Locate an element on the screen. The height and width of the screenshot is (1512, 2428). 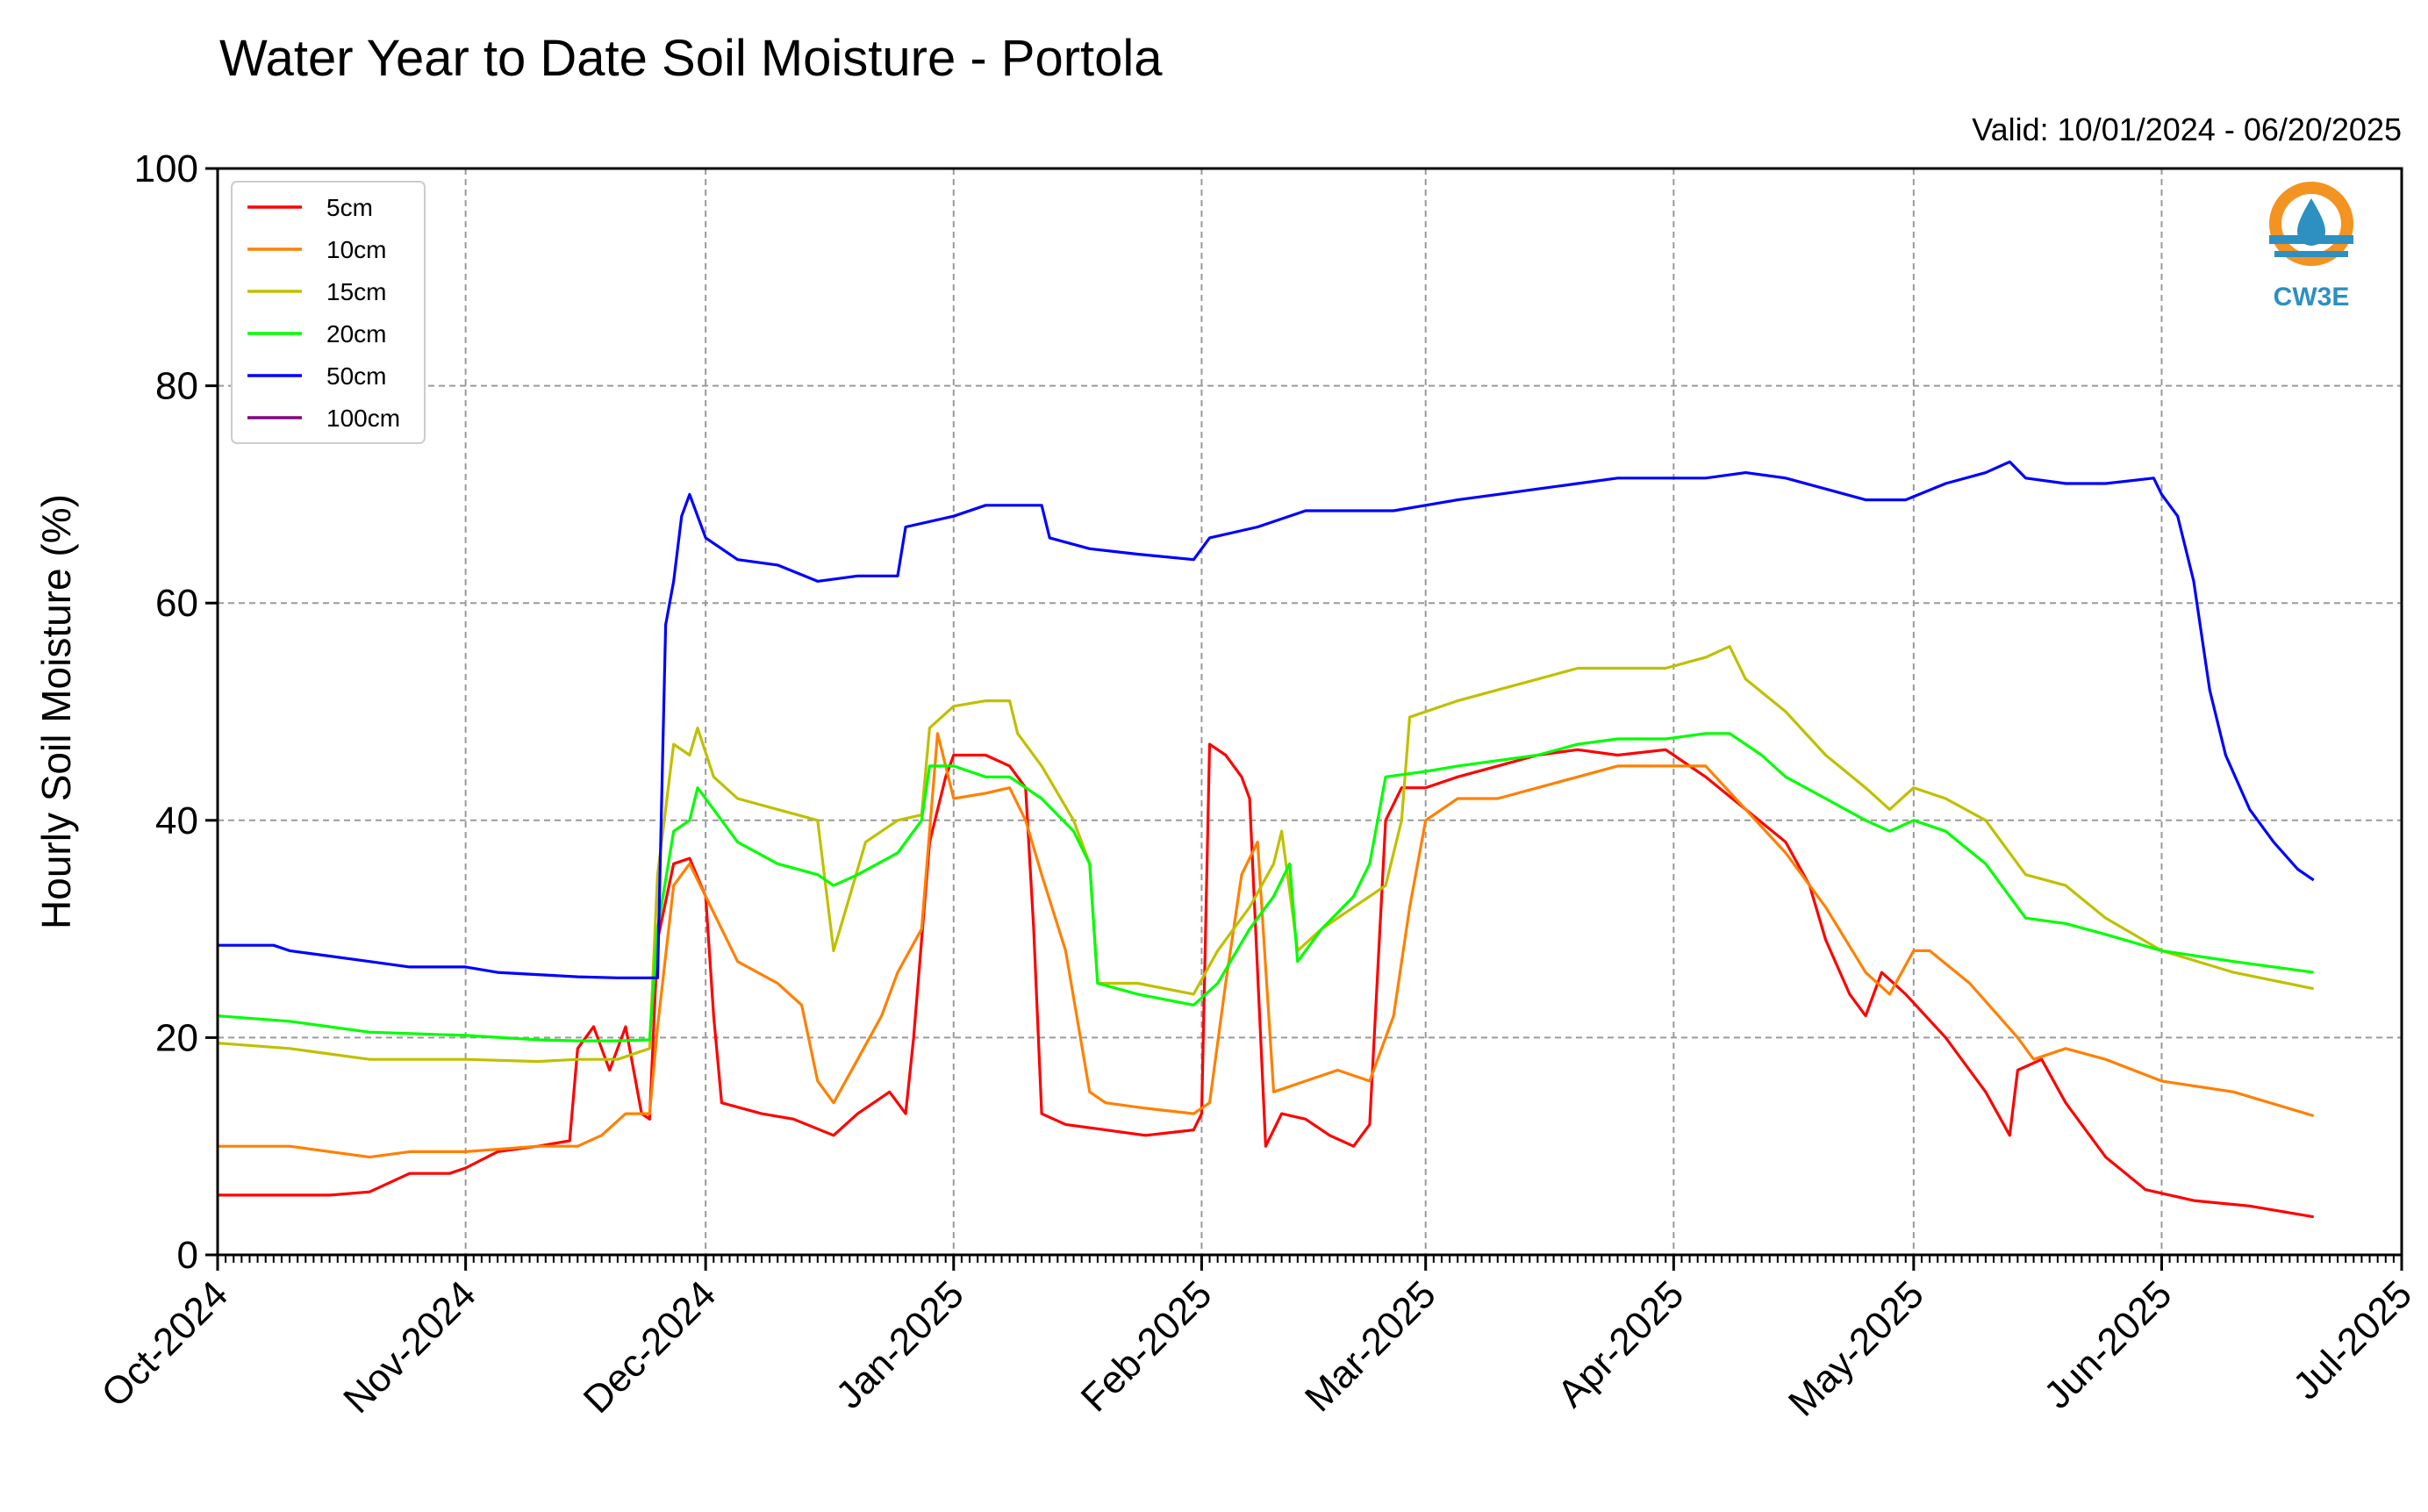
y-tick-label: 80 is located at coordinates (177, 386).